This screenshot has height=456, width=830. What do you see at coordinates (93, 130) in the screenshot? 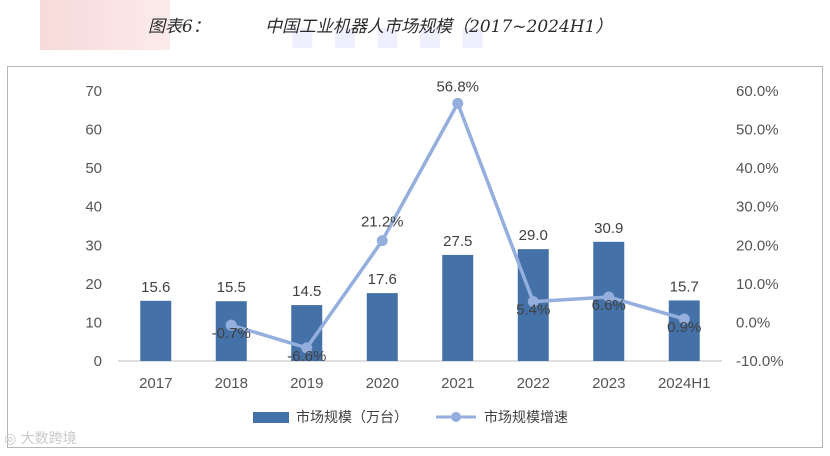
I see `y-tick-label: 60` at bounding box center [93, 130].